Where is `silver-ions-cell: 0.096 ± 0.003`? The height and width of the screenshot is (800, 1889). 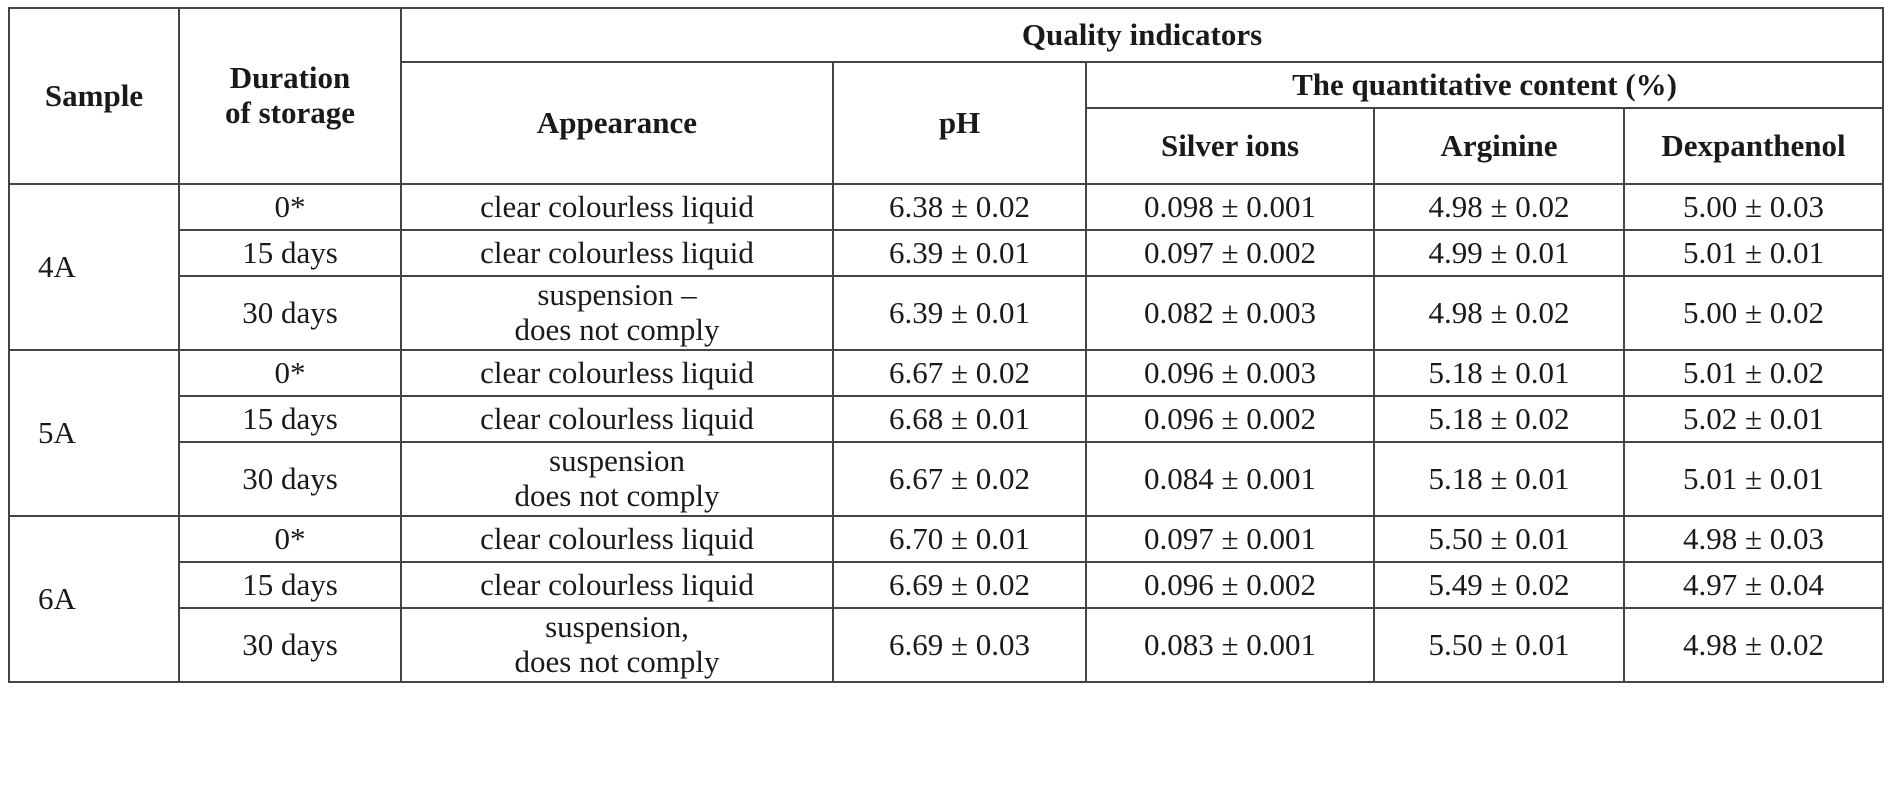 silver-ions-cell: 0.096 ± 0.003 is located at coordinates (1230, 373).